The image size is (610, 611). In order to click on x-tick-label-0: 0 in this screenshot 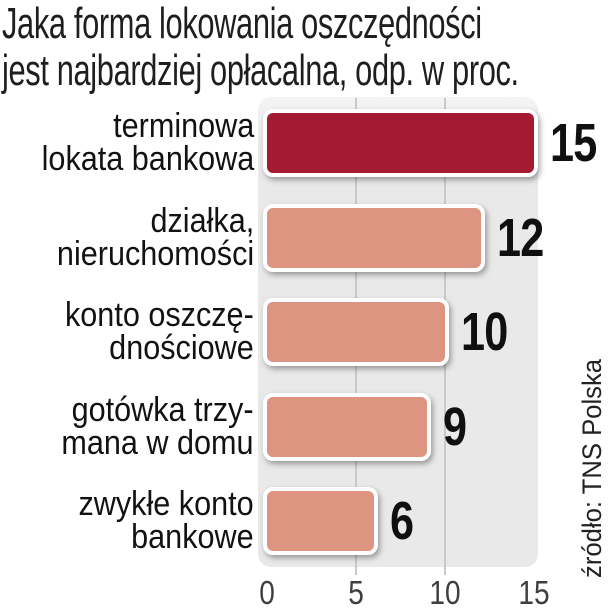, I will do `click(267, 592)`.